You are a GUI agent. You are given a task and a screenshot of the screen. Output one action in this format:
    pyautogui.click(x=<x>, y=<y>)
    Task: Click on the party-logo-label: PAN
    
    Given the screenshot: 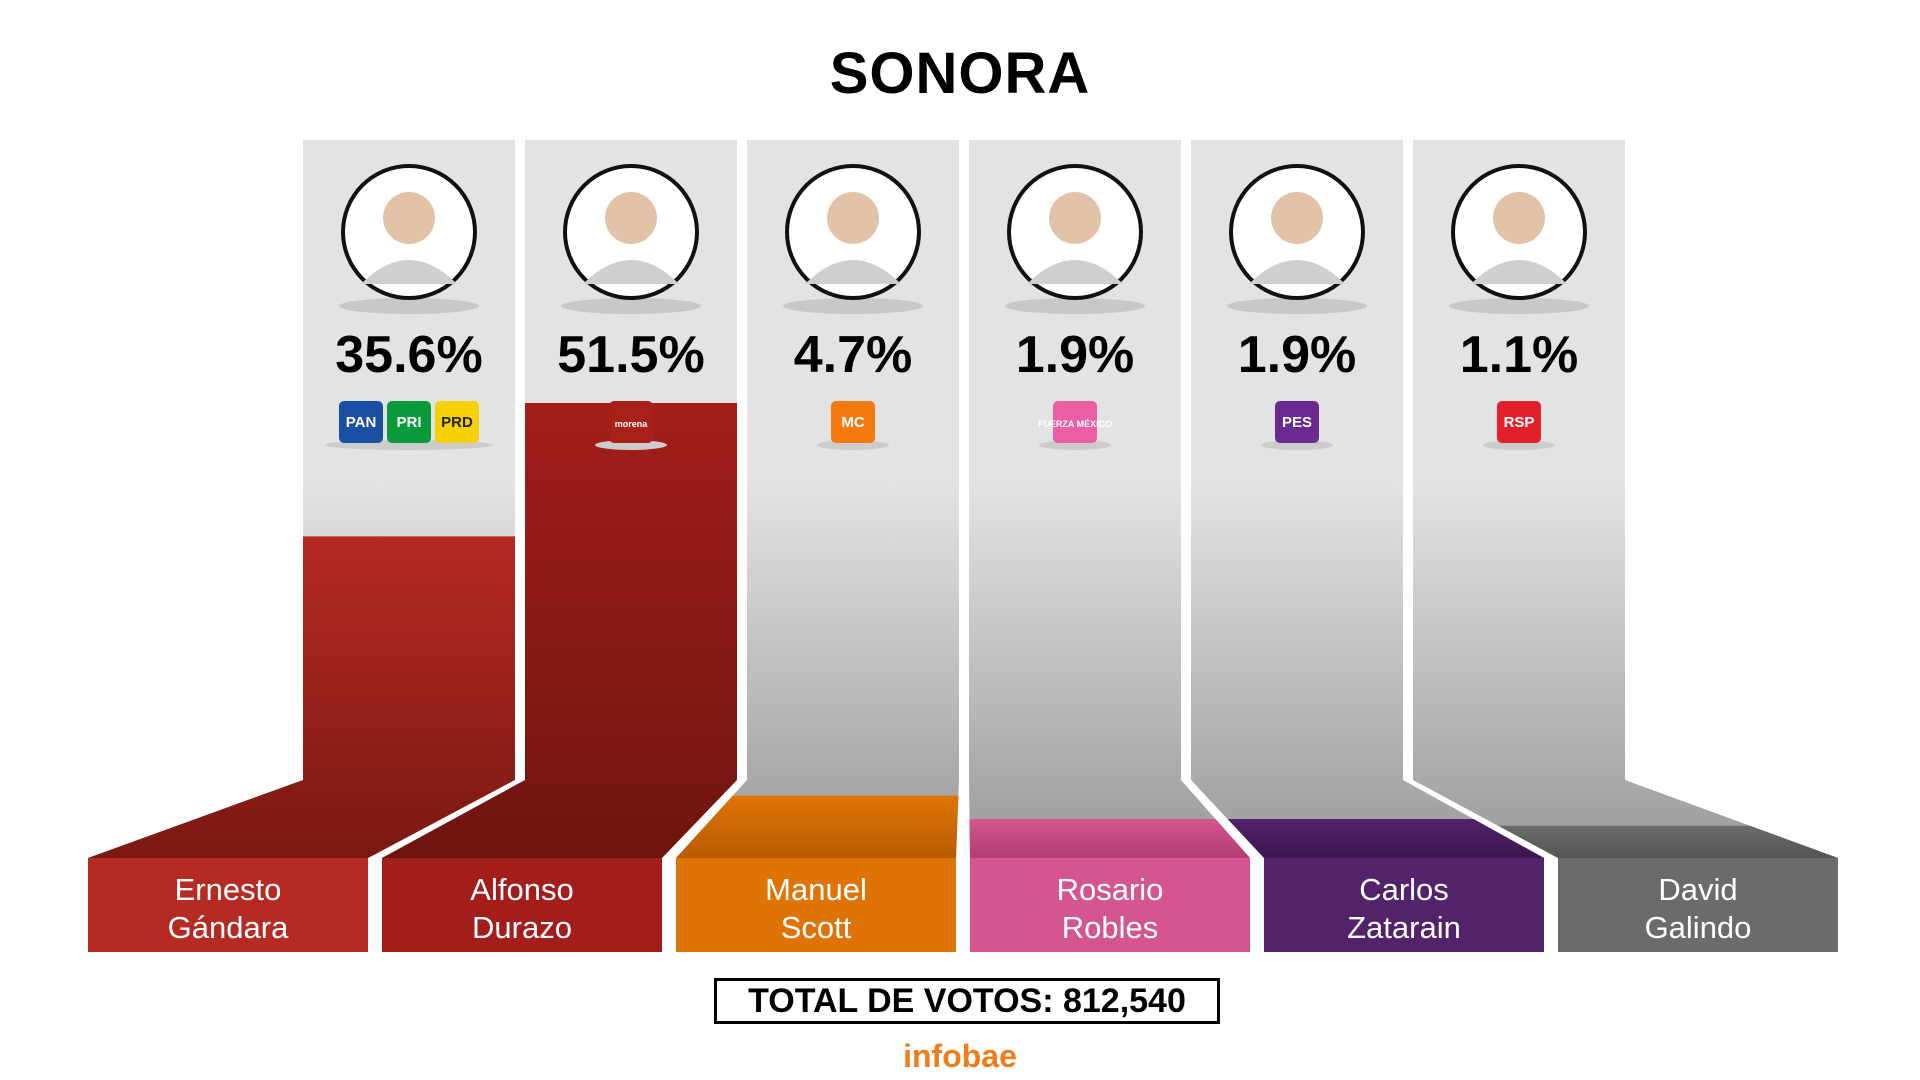 What is the action you would take?
    pyautogui.click(x=361, y=422)
    